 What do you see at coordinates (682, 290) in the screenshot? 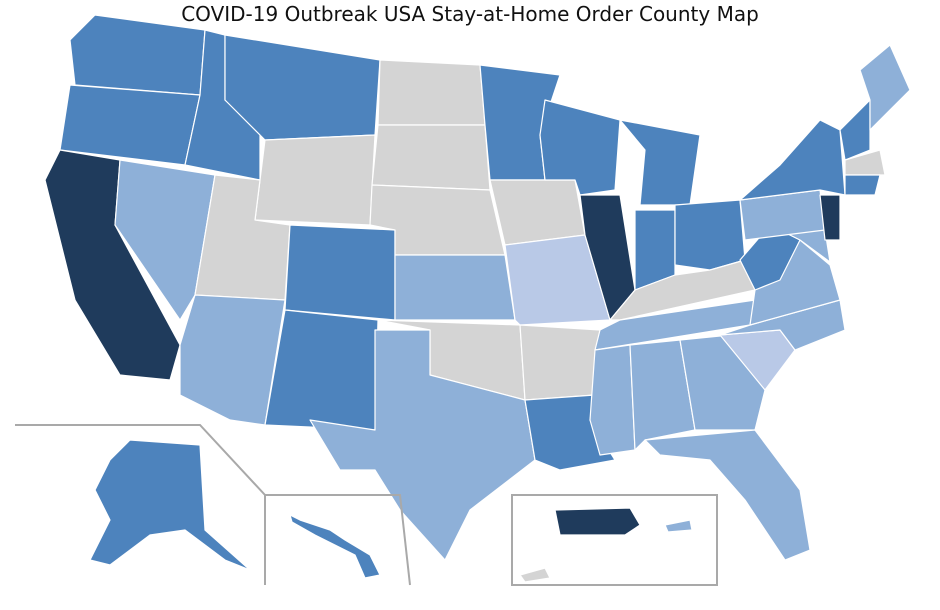
I see `kentucky` at bounding box center [682, 290].